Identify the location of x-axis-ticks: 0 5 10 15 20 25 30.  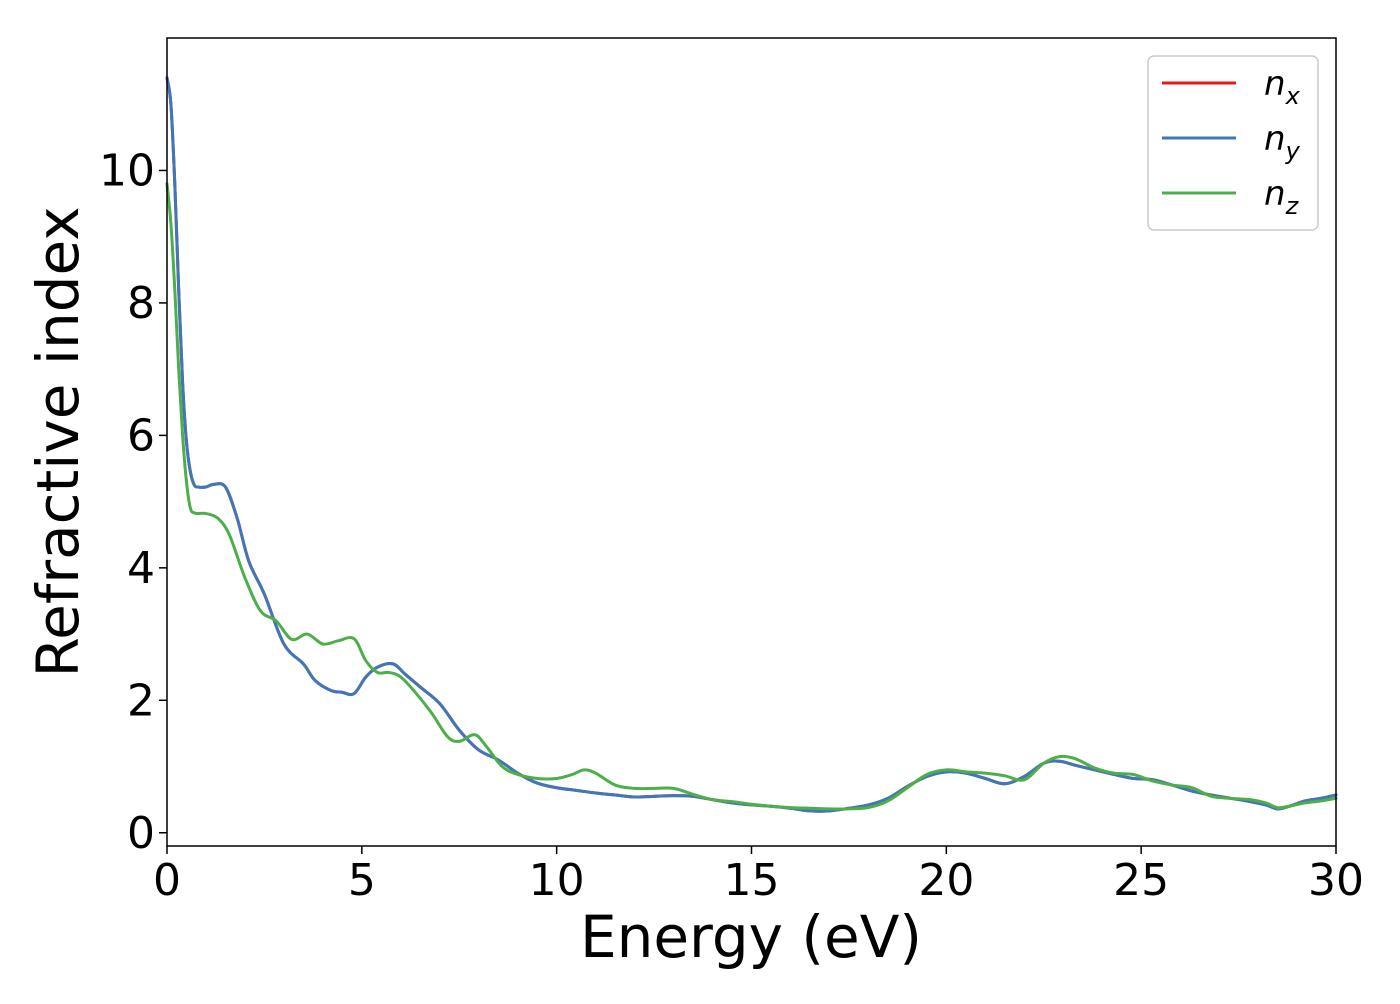
(758, 876).